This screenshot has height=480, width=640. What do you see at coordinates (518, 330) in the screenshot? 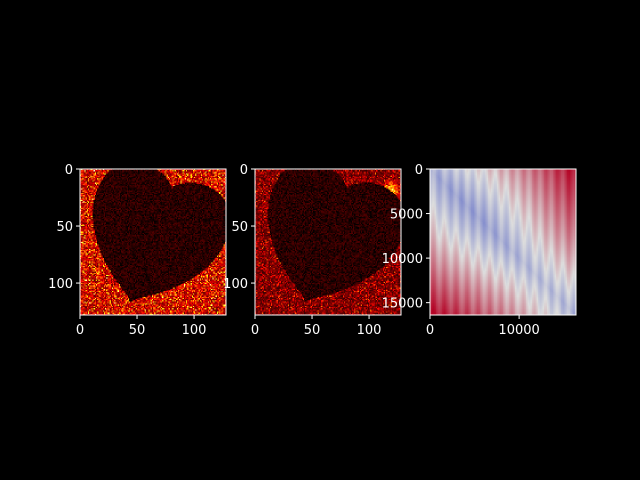
I see `x-tick-label: 10000` at bounding box center [518, 330].